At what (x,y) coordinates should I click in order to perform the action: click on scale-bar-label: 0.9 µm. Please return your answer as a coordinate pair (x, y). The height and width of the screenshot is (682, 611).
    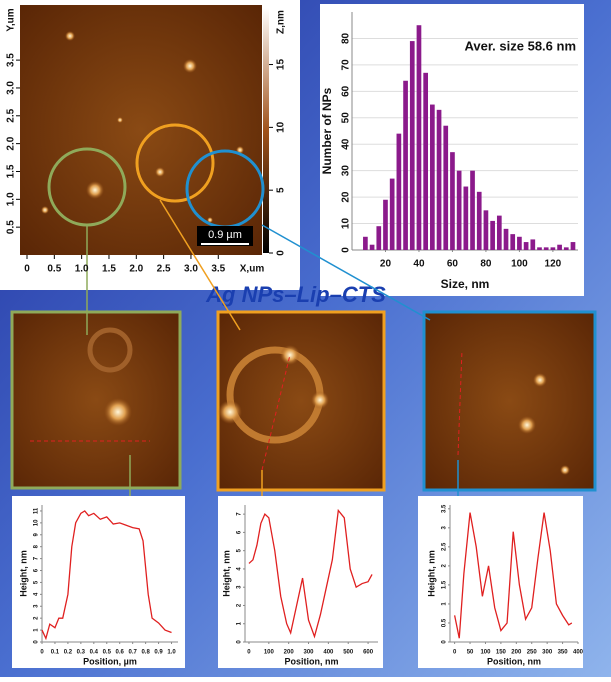
    Looking at the image, I should click on (225, 235).